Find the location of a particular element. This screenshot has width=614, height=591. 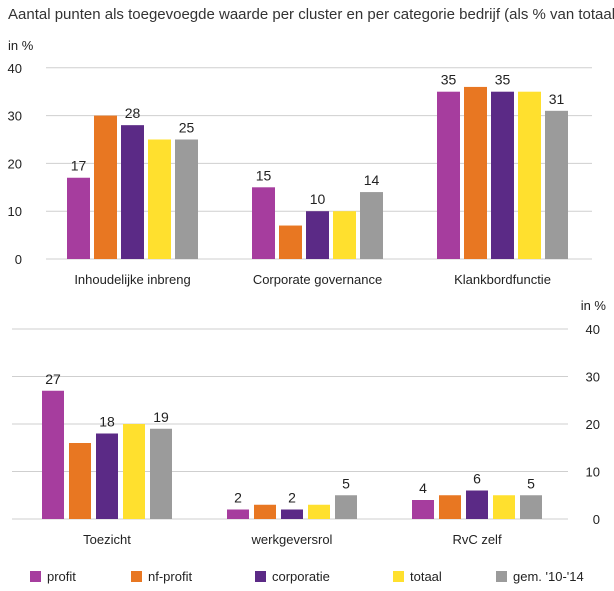

data-label: 10 is located at coordinates (318, 199).